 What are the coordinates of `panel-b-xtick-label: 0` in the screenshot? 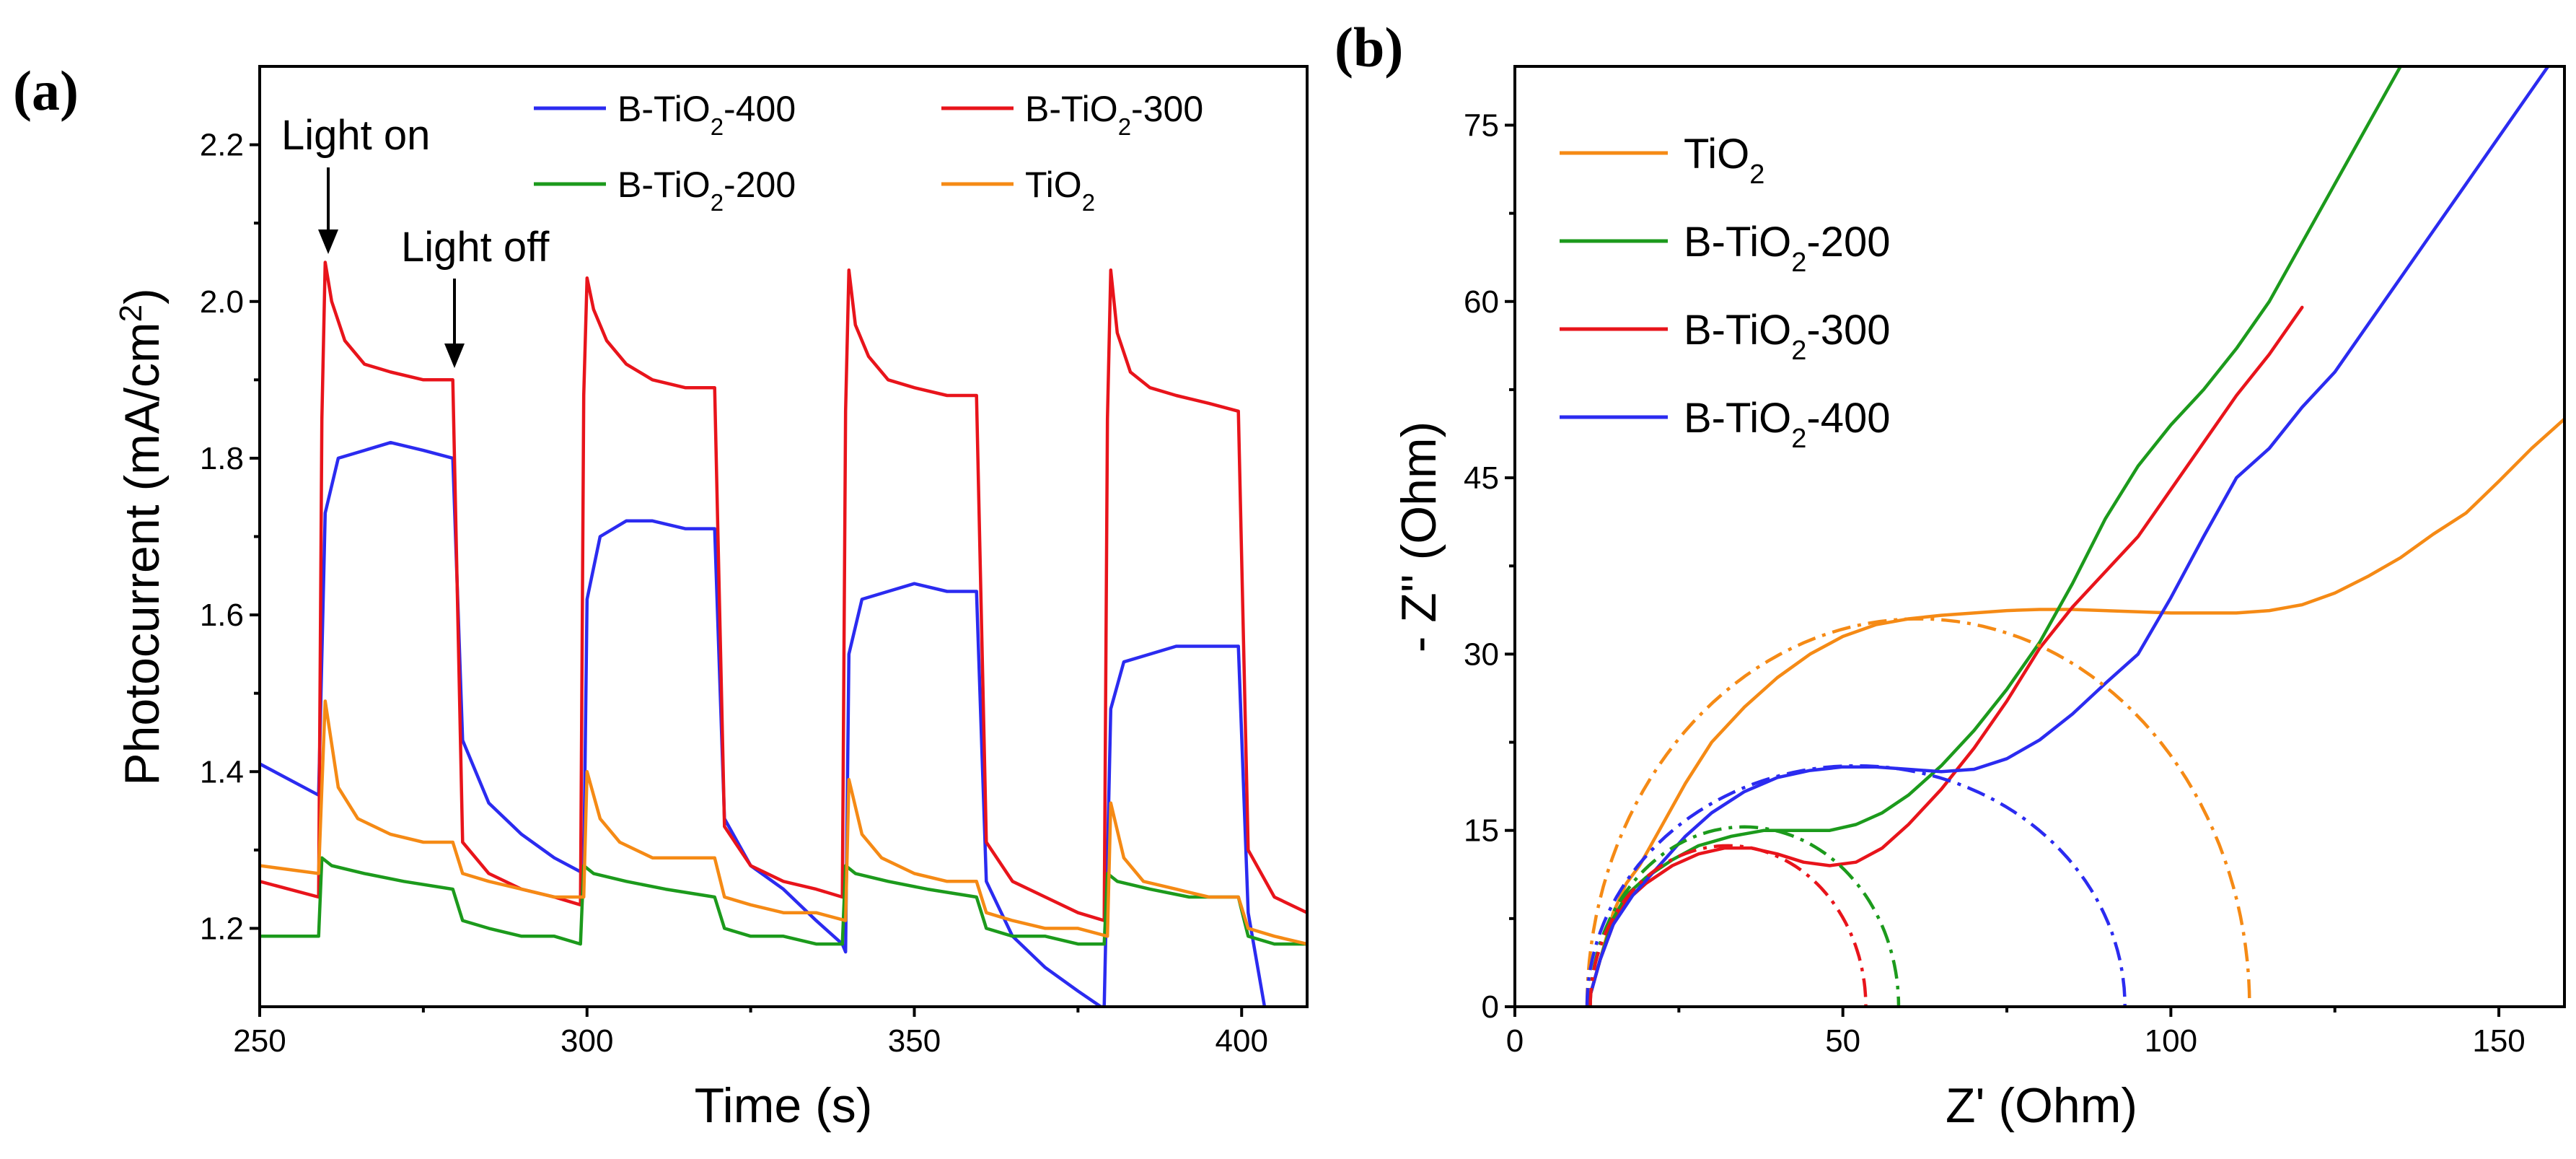 It's located at (1515, 1041).